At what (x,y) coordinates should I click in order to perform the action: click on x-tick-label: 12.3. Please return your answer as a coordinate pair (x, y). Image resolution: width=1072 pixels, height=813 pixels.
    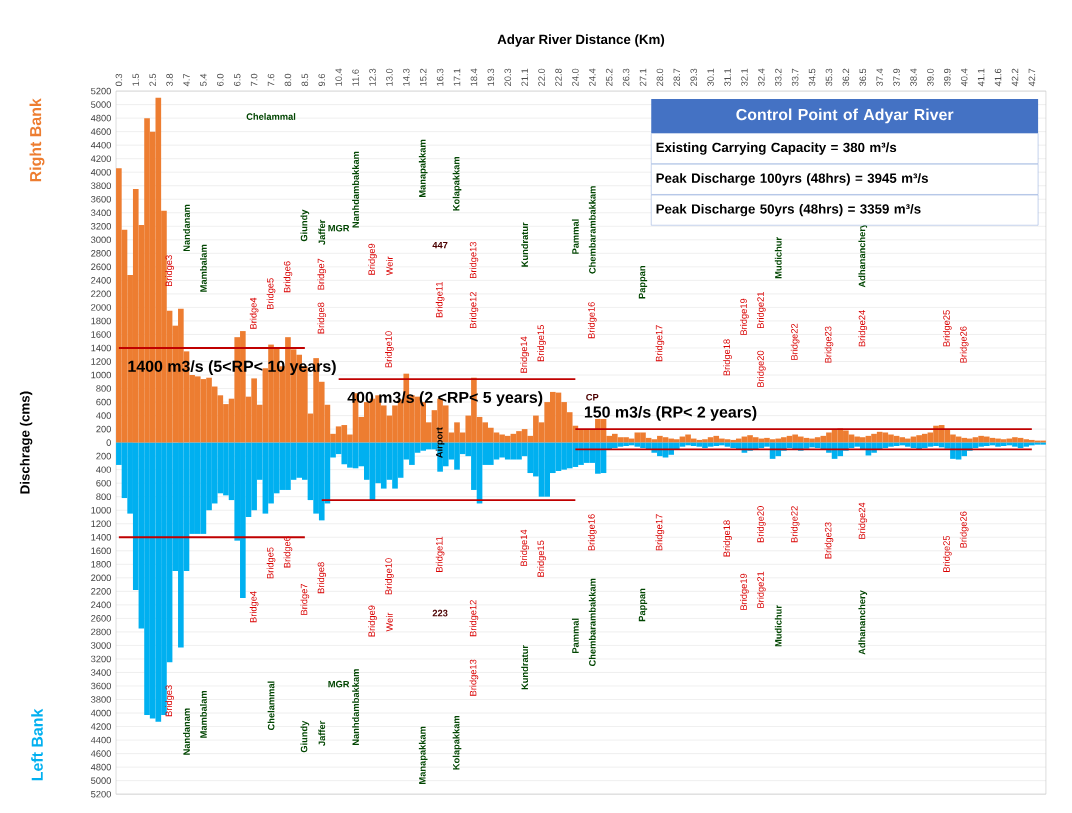
    Looking at the image, I should click on (372, 77).